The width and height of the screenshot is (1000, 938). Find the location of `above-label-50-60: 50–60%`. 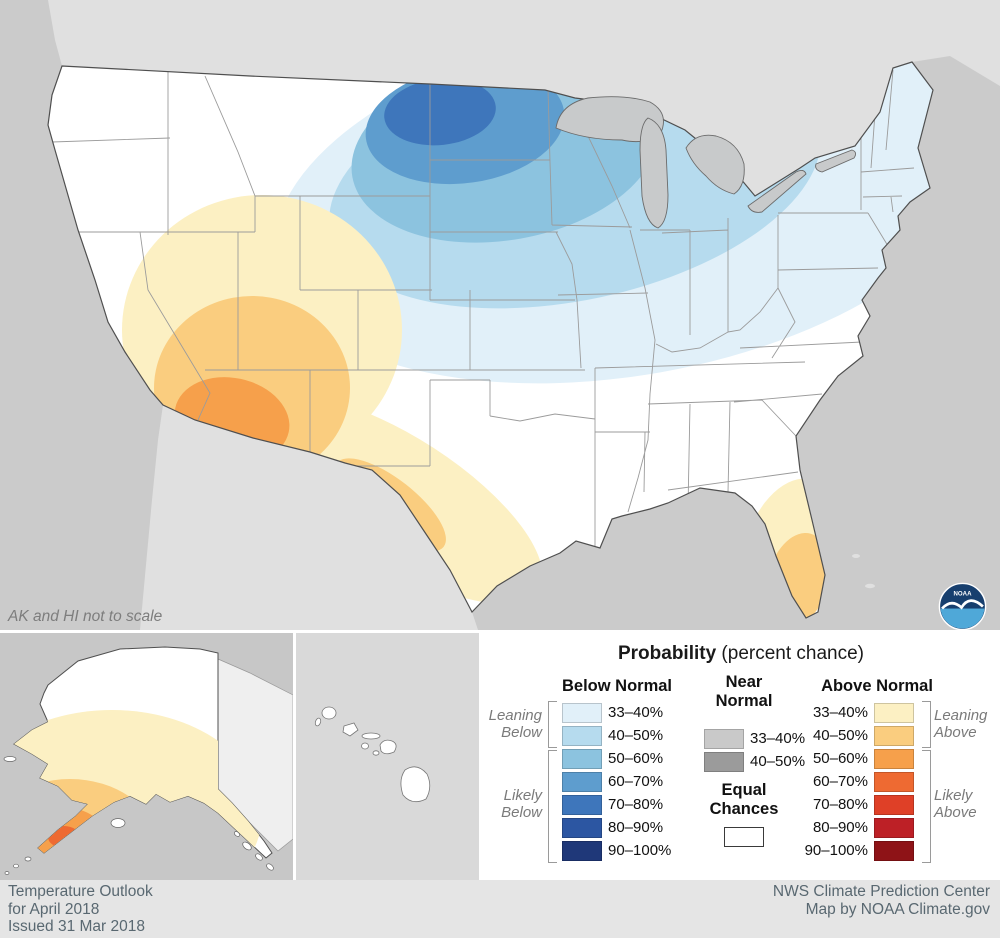

above-label-50-60: 50–60% is located at coordinates (840, 758).